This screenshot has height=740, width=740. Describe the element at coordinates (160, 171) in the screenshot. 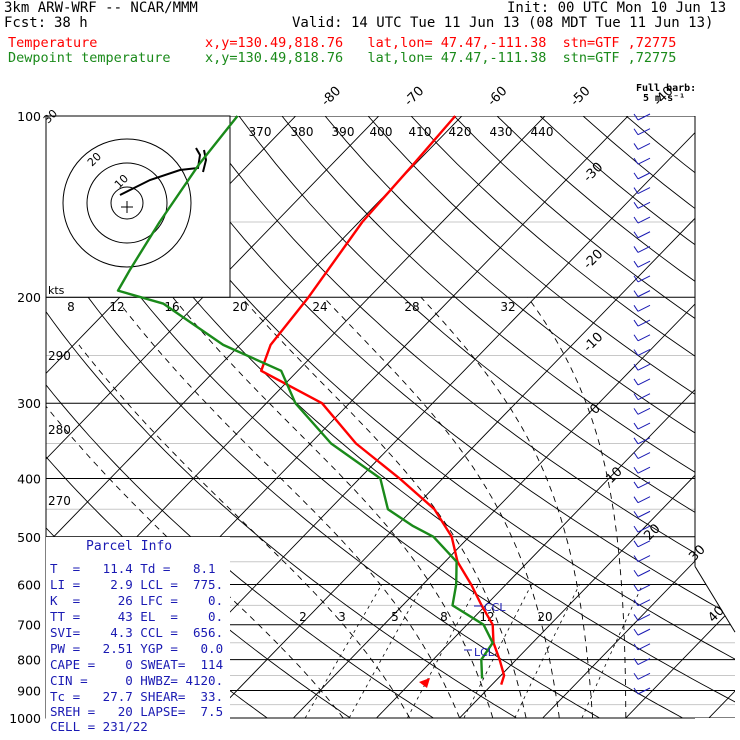

I see `hodograph-trace` at that location.